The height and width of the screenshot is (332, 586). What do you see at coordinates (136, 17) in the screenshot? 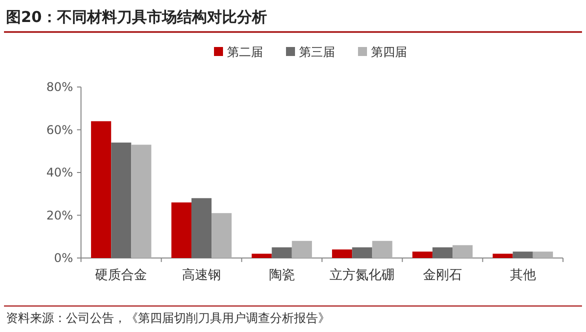
I see `chart-title: 图20：不同材料刀具市场结构对比分析` at bounding box center [136, 17].